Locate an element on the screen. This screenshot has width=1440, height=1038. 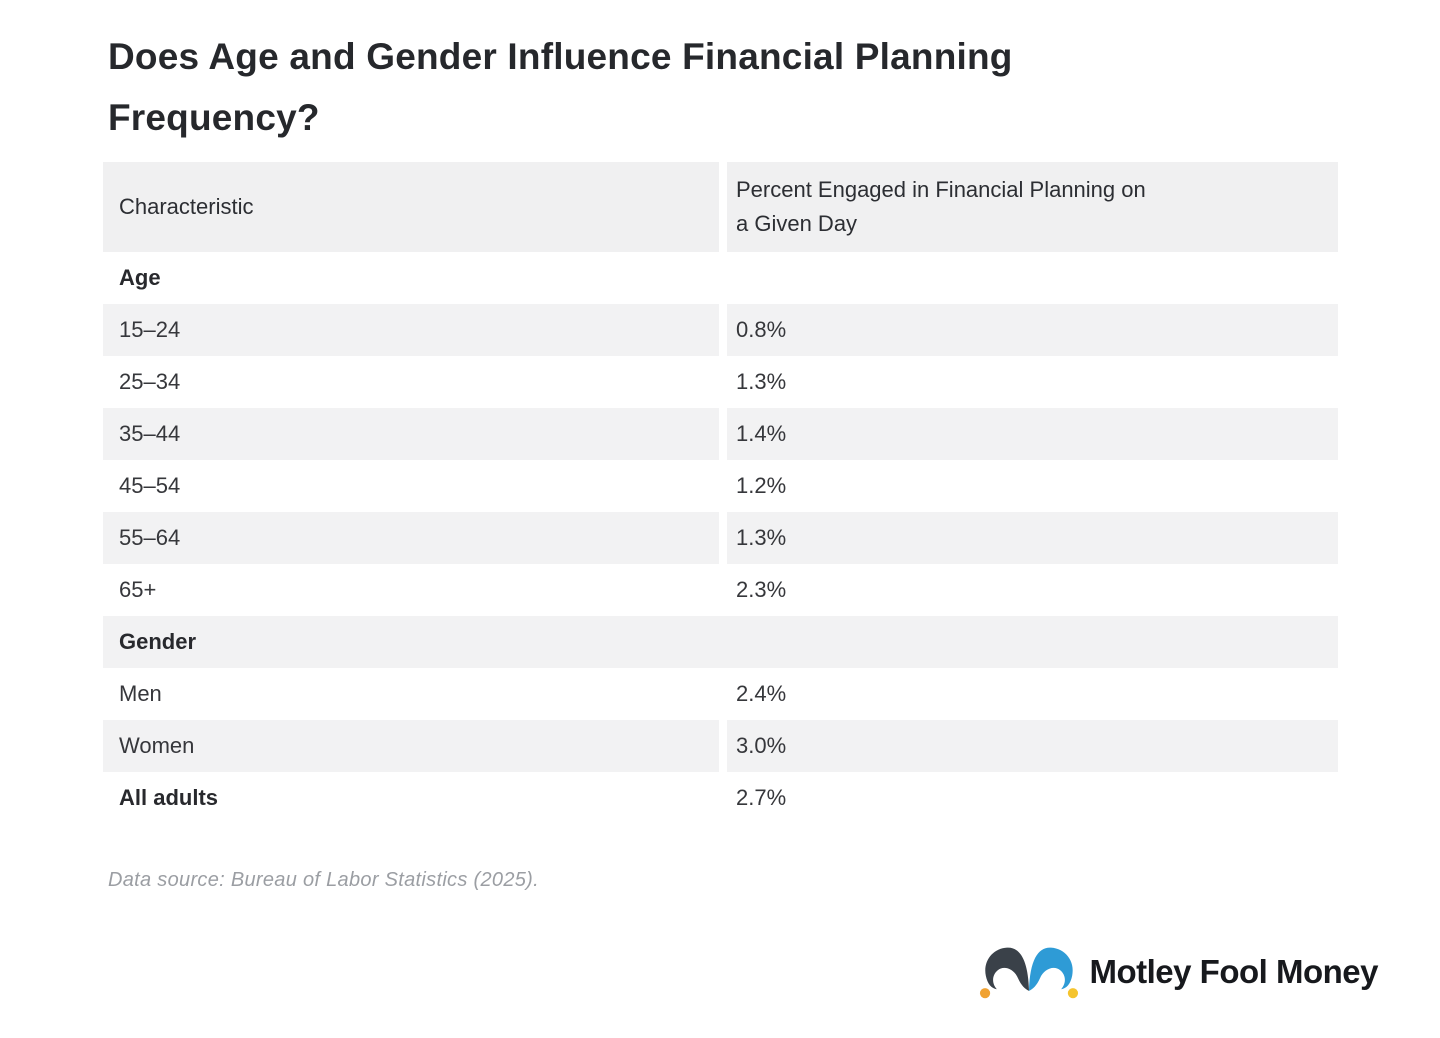
percent-value: 1.2% is located at coordinates (761, 485).